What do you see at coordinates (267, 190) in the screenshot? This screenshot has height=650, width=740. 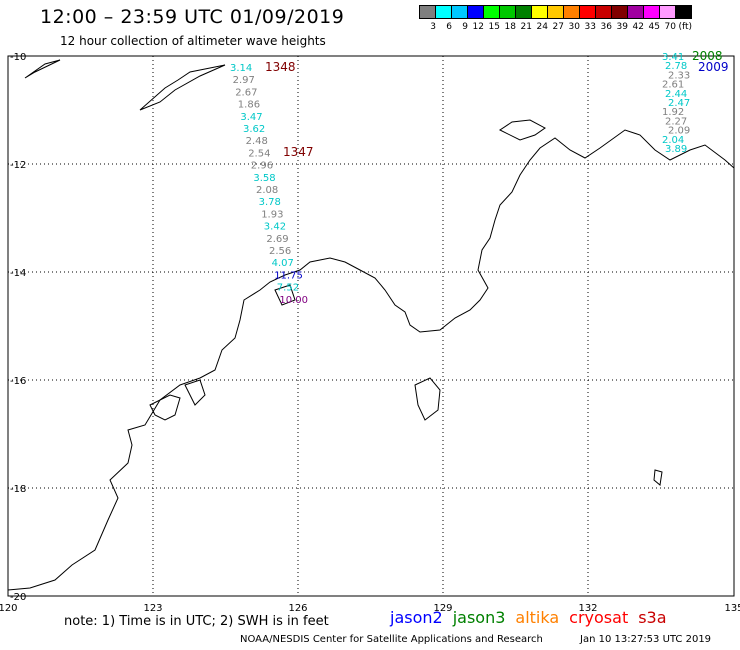 I see `wave-height-reading: 2.08` at bounding box center [267, 190].